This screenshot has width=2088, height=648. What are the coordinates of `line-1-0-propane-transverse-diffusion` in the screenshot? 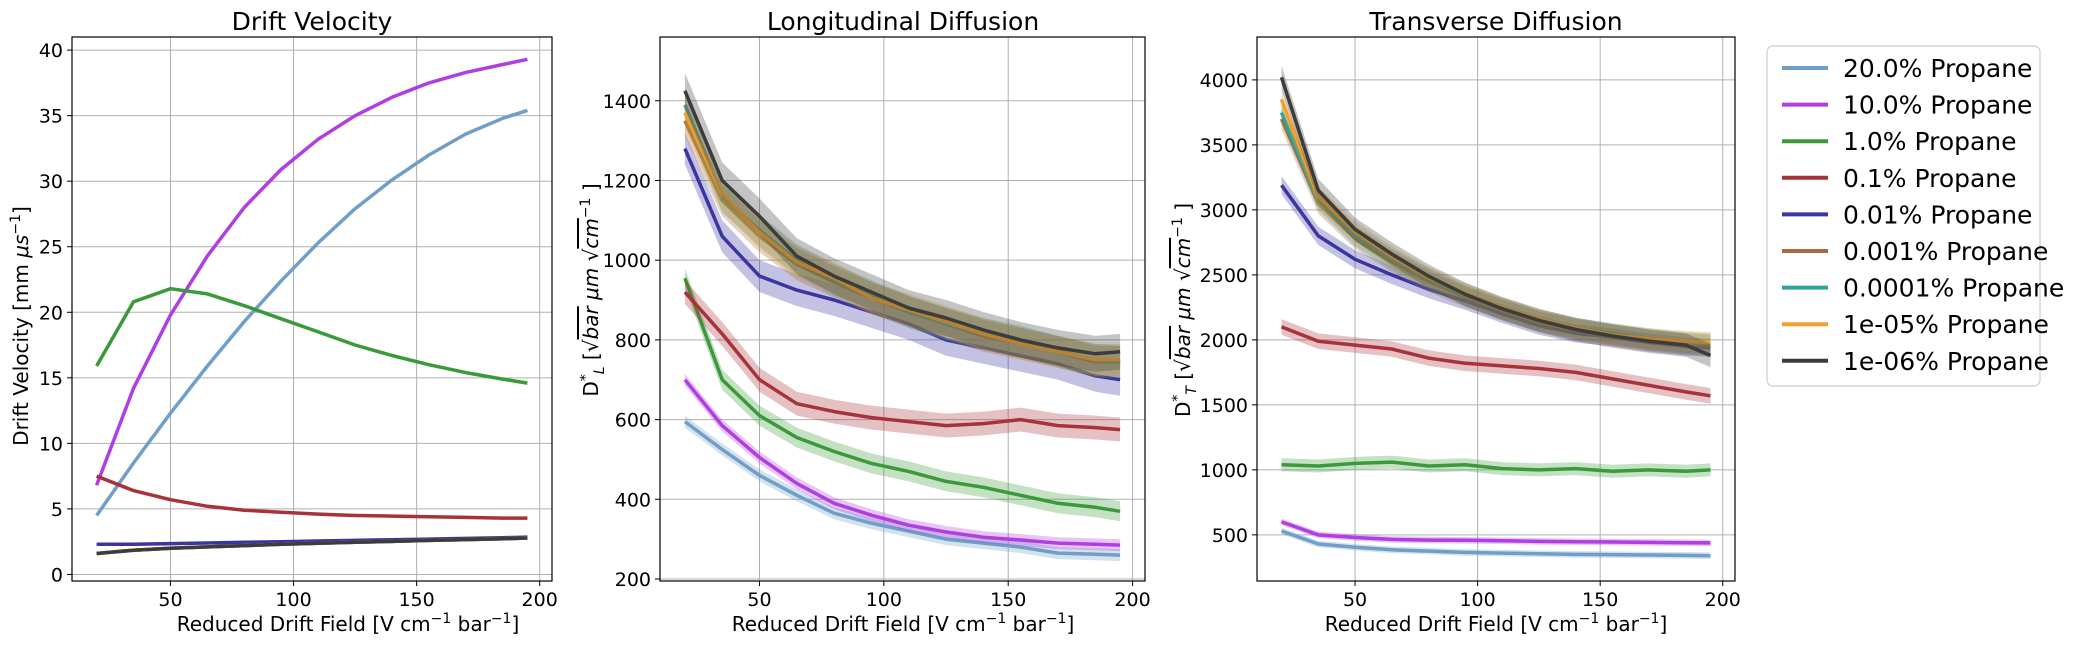 It's located at (1496, 466).